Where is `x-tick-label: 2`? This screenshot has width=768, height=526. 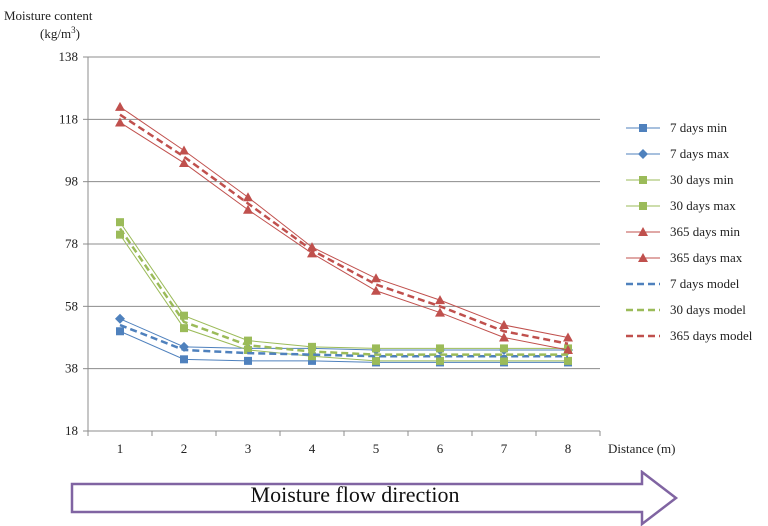 x-tick-label: 2 is located at coordinates (184, 448).